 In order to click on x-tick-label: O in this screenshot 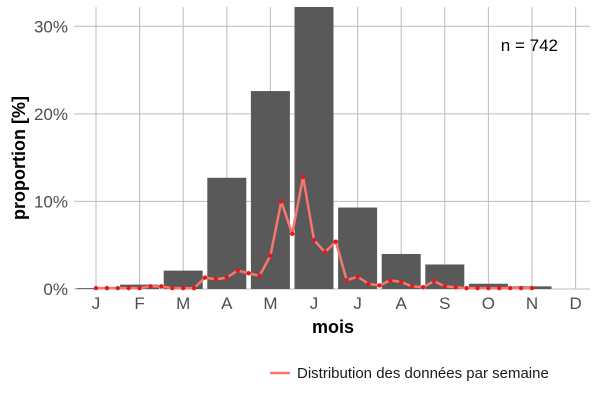, I will do `click(488, 303)`.